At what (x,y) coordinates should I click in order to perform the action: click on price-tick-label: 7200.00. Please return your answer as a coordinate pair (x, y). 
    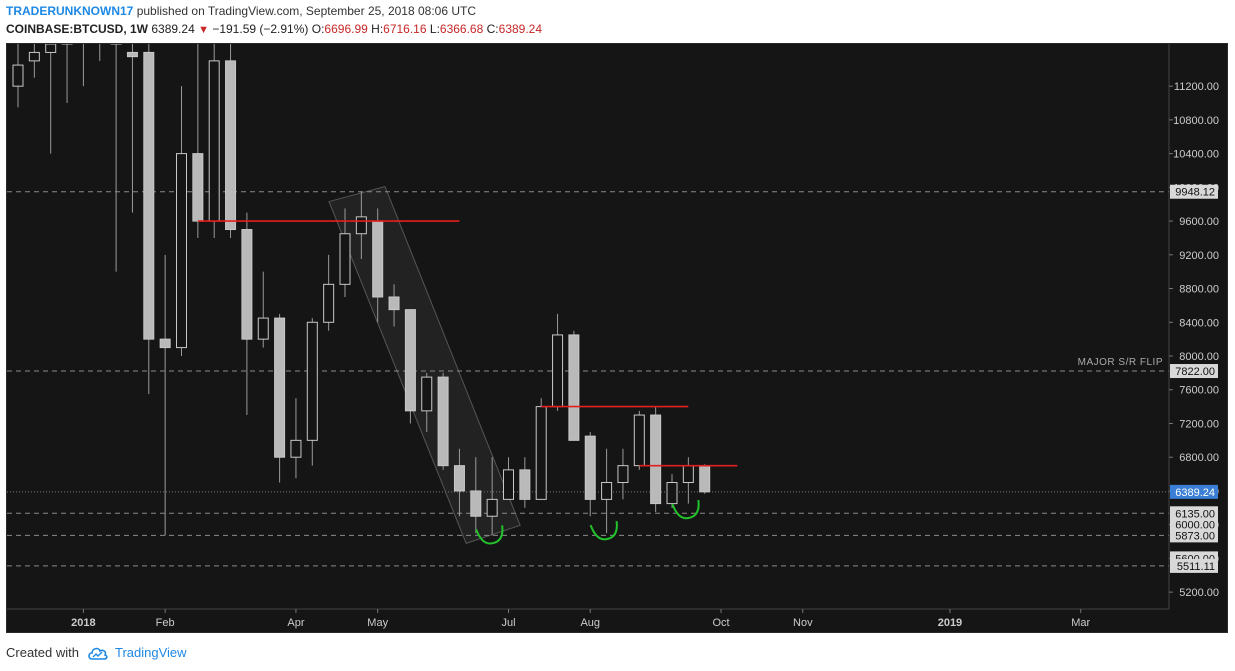
    Looking at the image, I should click on (1199, 424).